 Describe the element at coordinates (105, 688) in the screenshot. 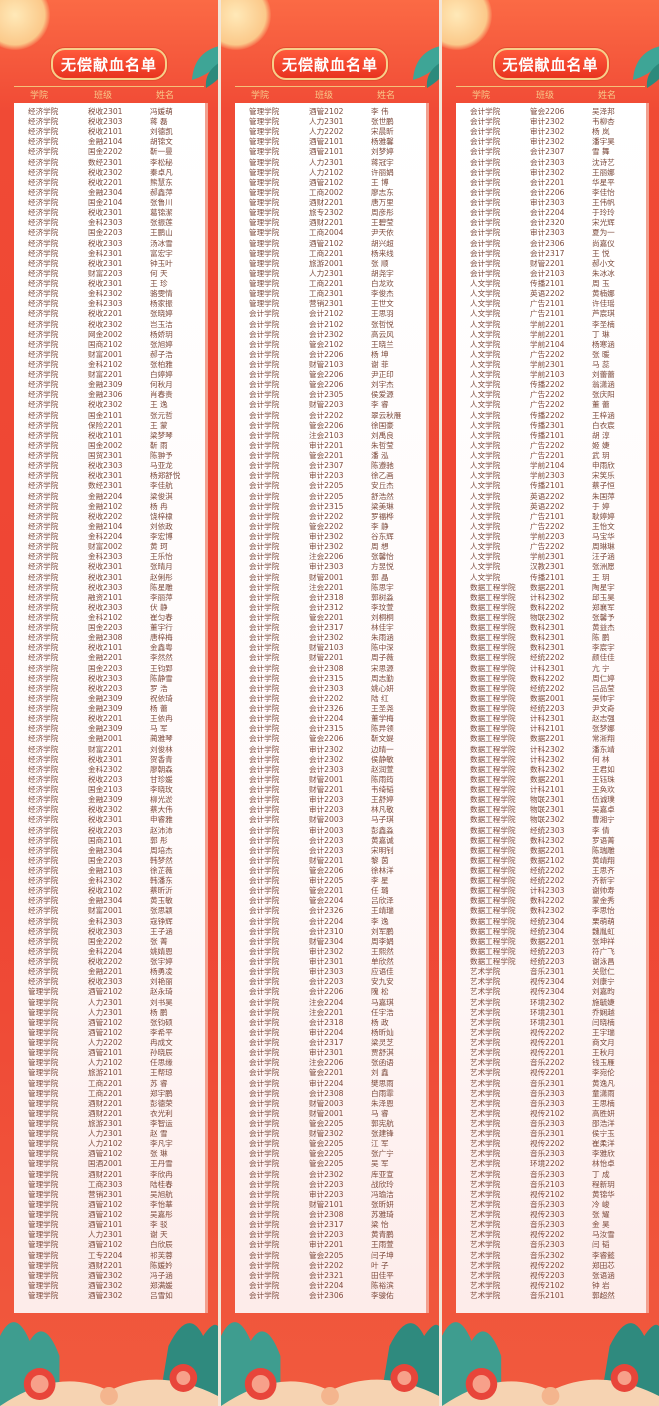

I see `class-cell: 税收2203` at that location.